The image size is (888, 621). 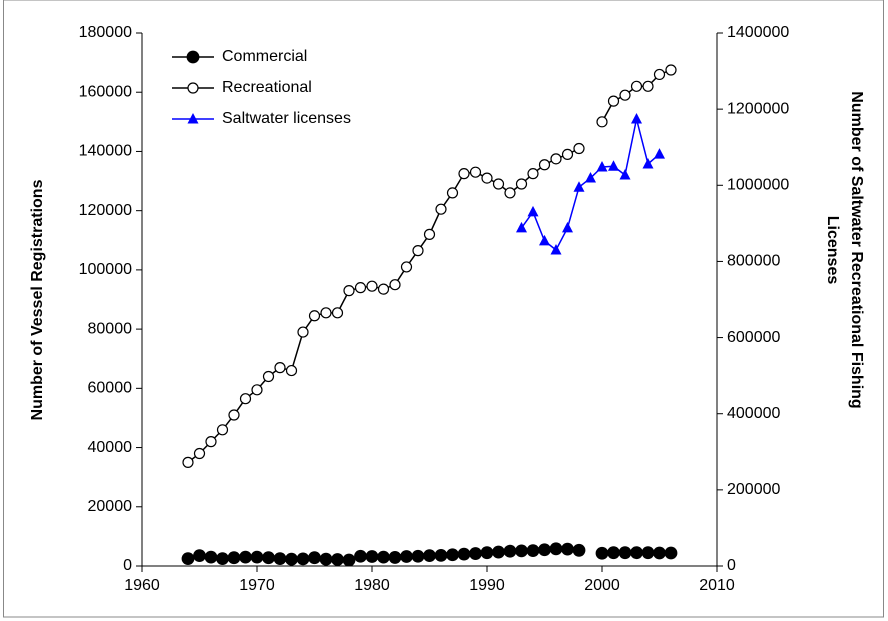 I want to click on y-axis-title: Number of Vessel Registrations, so click(x=37, y=299).